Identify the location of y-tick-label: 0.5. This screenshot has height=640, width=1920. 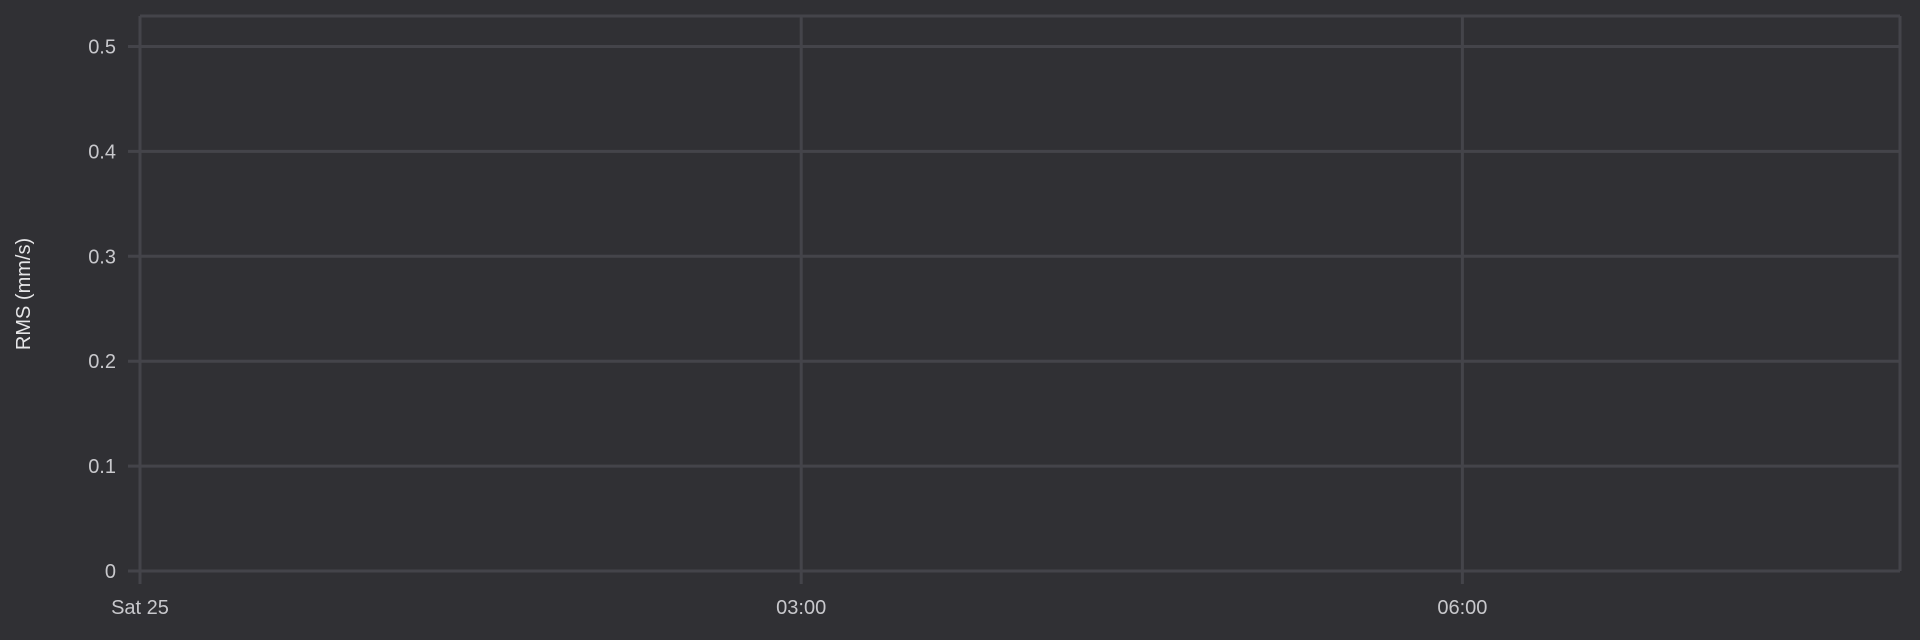
(102, 48).